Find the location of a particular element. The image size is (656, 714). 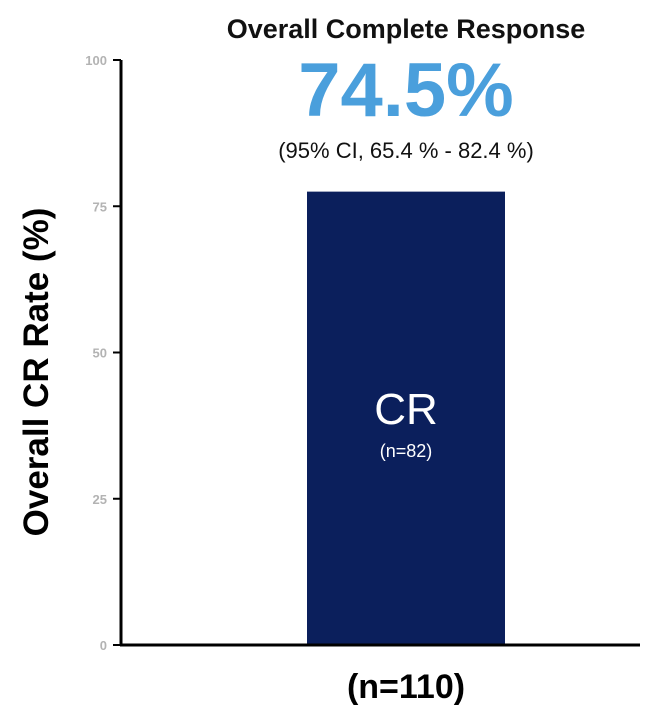

headline-percentage: 74.5% is located at coordinates (406, 90).